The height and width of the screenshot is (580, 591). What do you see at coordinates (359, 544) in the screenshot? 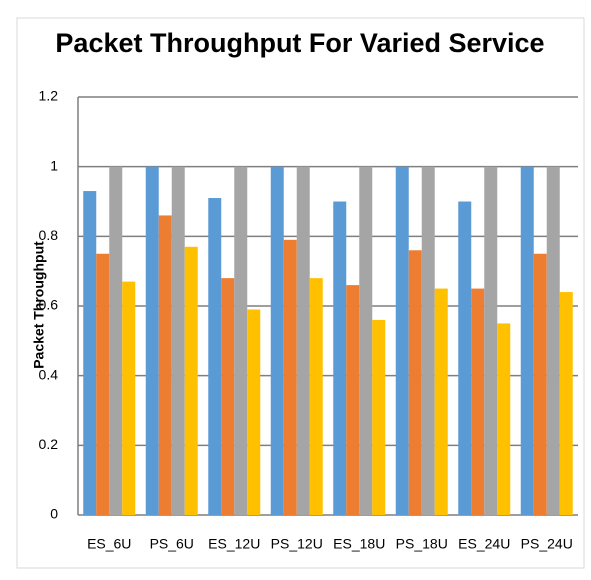
I see `x-tick-label: ES_18U` at bounding box center [359, 544].